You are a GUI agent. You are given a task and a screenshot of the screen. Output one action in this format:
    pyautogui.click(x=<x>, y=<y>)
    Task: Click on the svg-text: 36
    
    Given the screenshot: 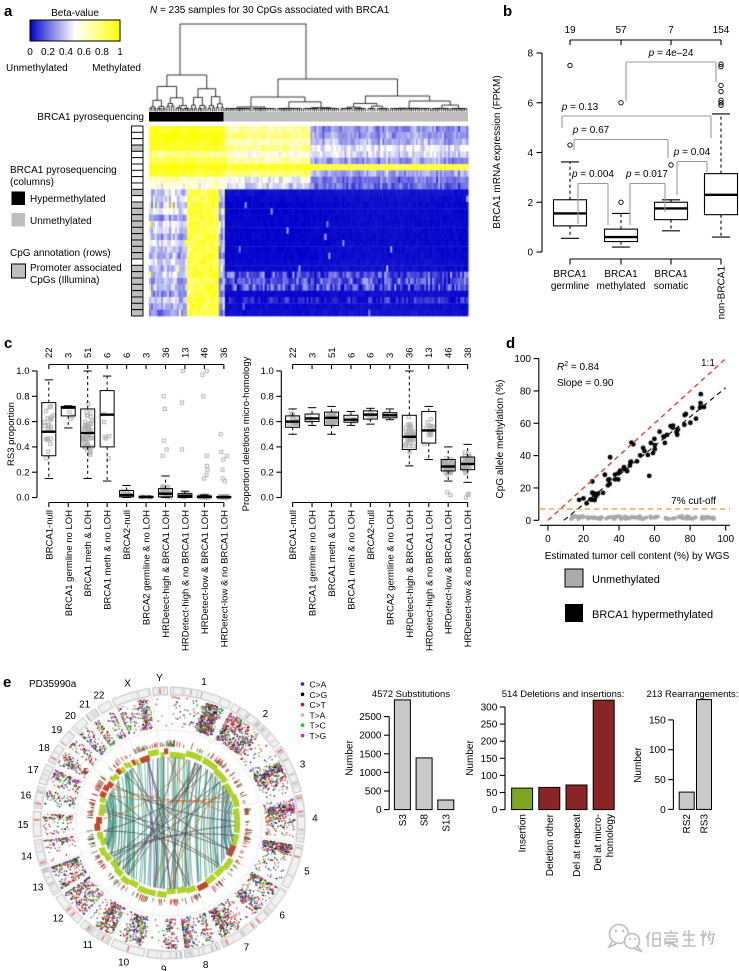 What is the action you would take?
    pyautogui.click(x=224, y=352)
    